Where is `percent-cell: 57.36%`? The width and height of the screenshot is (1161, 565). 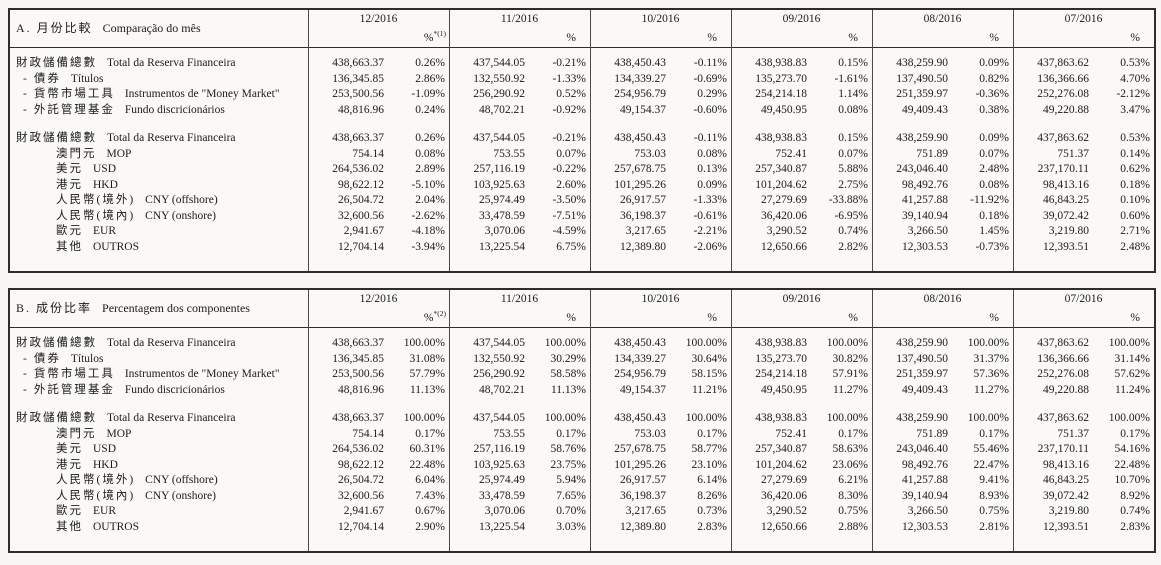 percent-cell: 57.36% is located at coordinates (991, 374).